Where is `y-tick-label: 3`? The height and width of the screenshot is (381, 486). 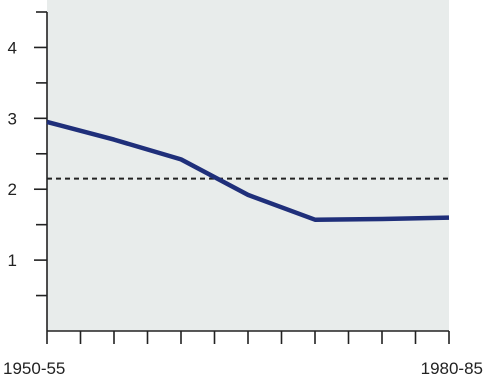
y-tick-label: 3 is located at coordinates (12, 118).